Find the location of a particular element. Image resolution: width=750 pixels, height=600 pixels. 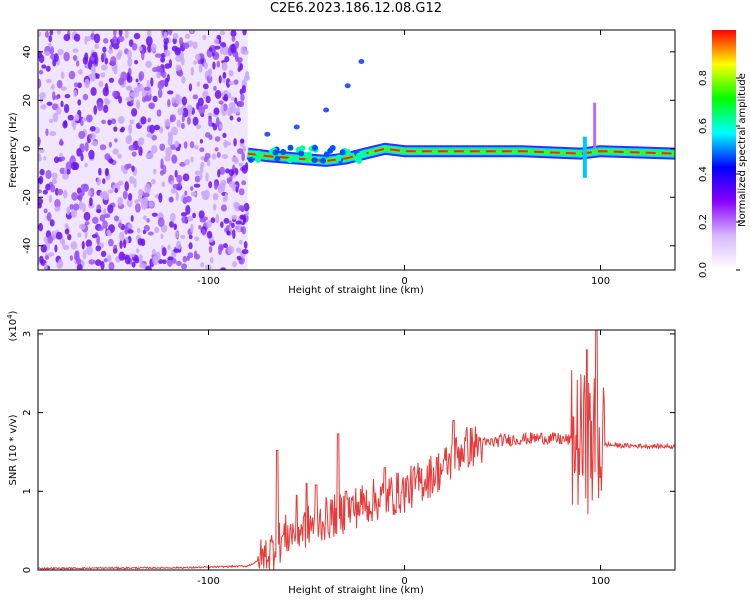

snr-x-tick-label: 0 is located at coordinates (404, 581).